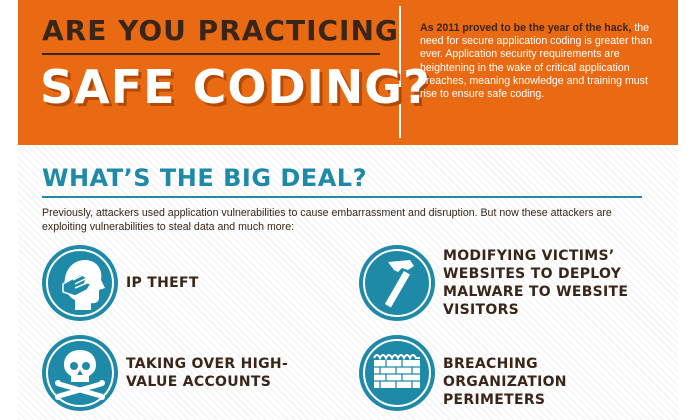 The height and width of the screenshot is (420, 694). What do you see at coordinates (204, 178) in the screenshot?
I see `section-title: WHAT’S THE BIG DEAL?` at bounding box center [204, 178].